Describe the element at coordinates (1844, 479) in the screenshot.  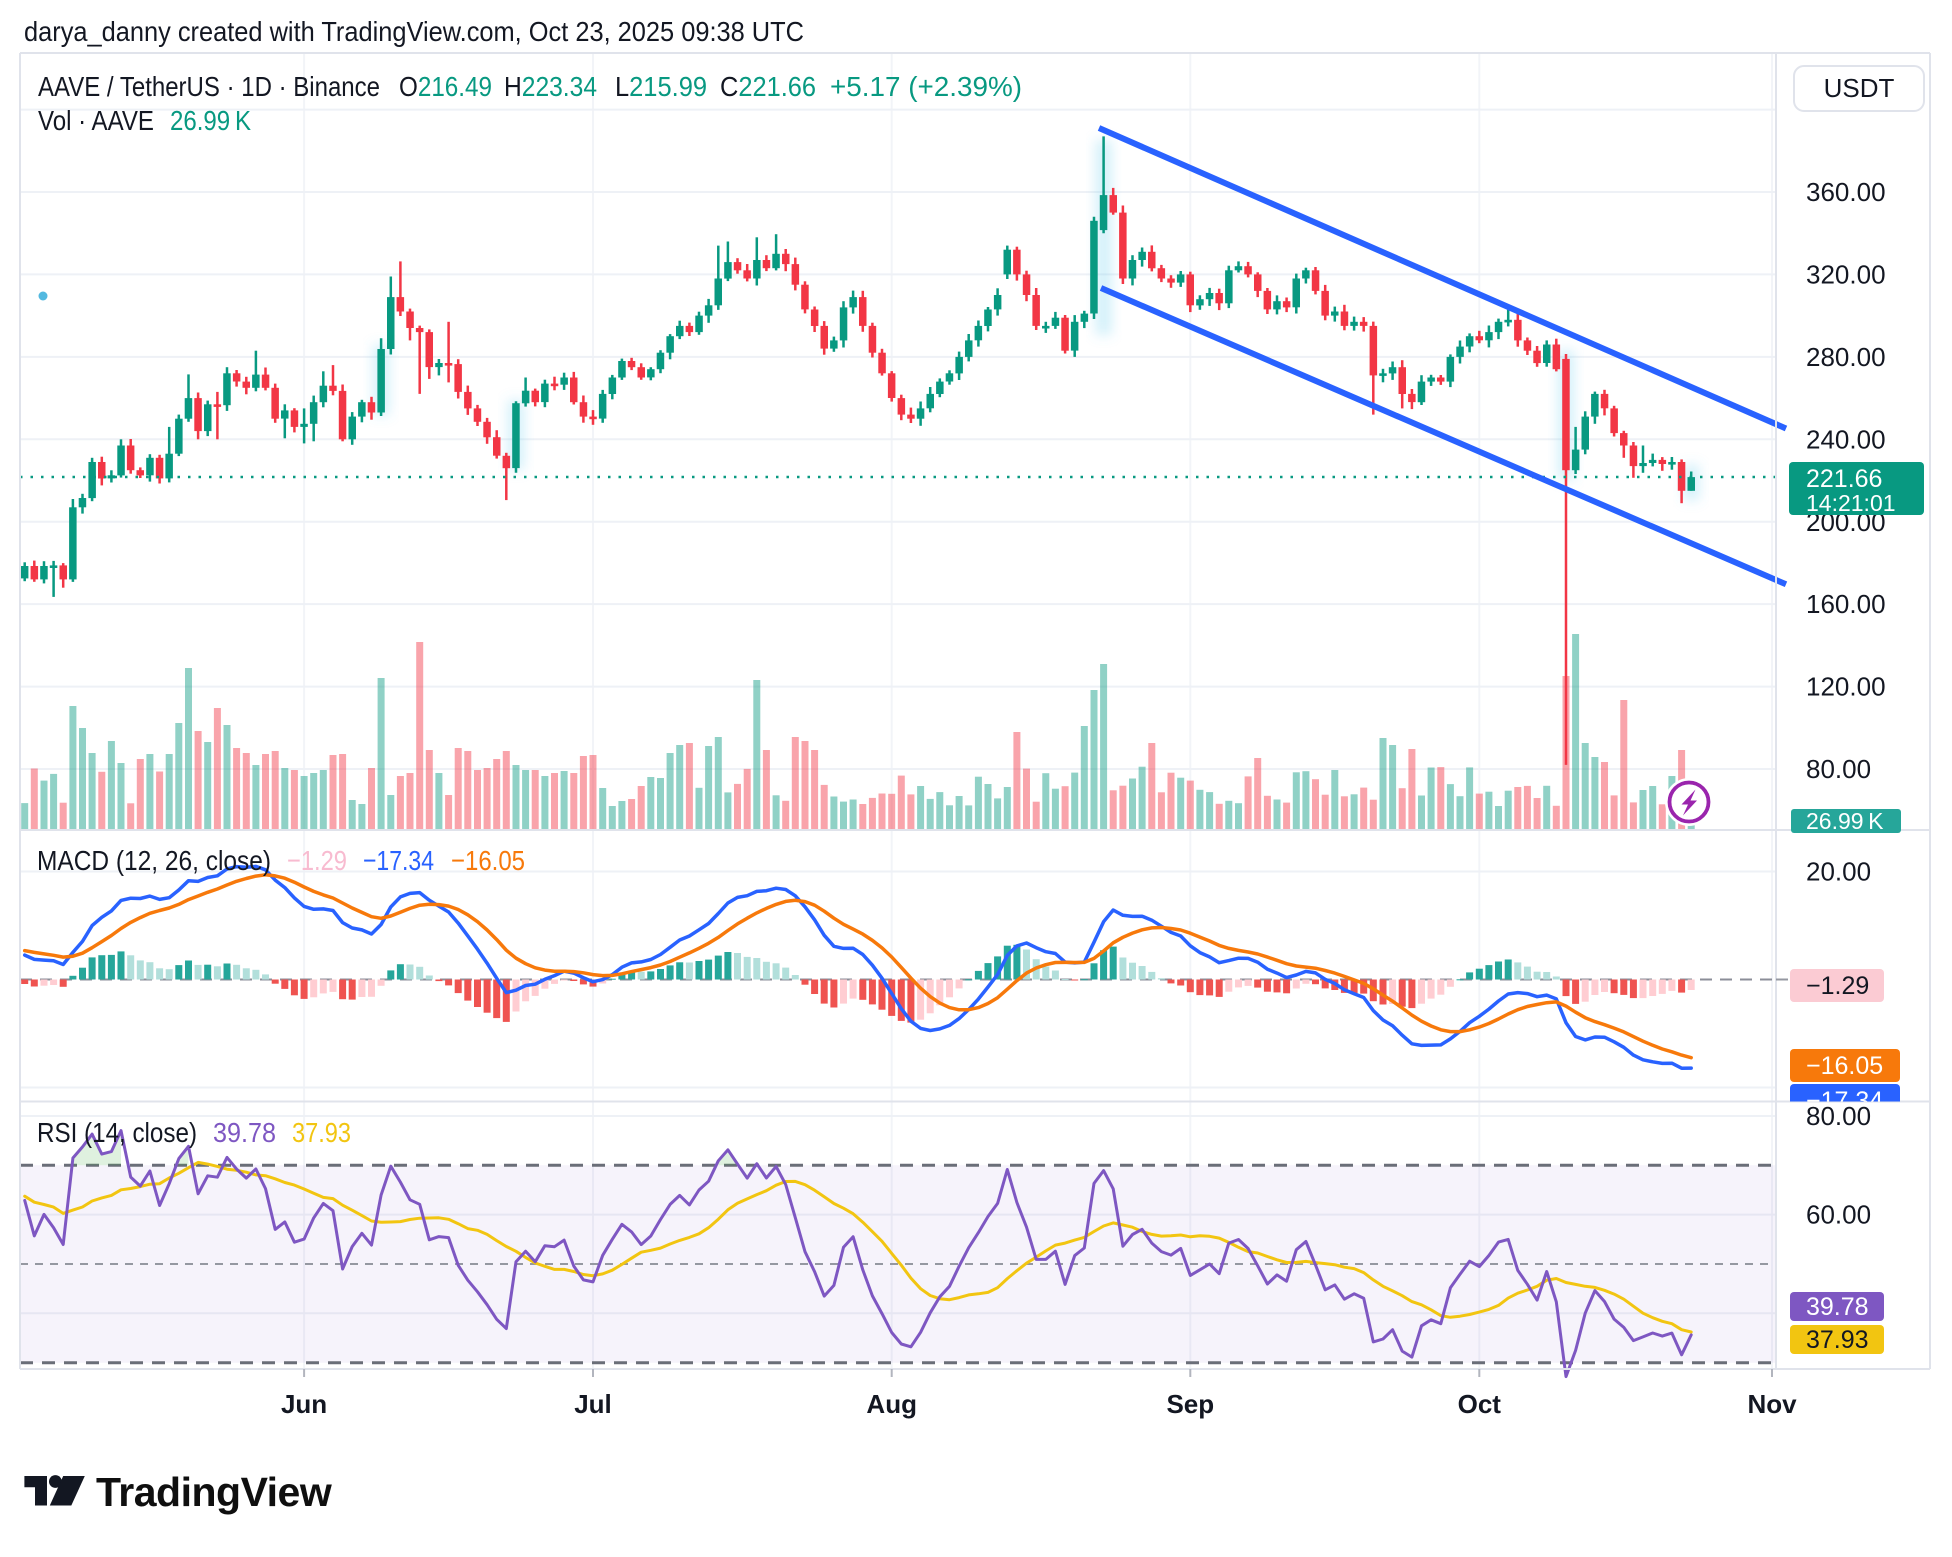
I see `svg-text: 221.66` at that location.